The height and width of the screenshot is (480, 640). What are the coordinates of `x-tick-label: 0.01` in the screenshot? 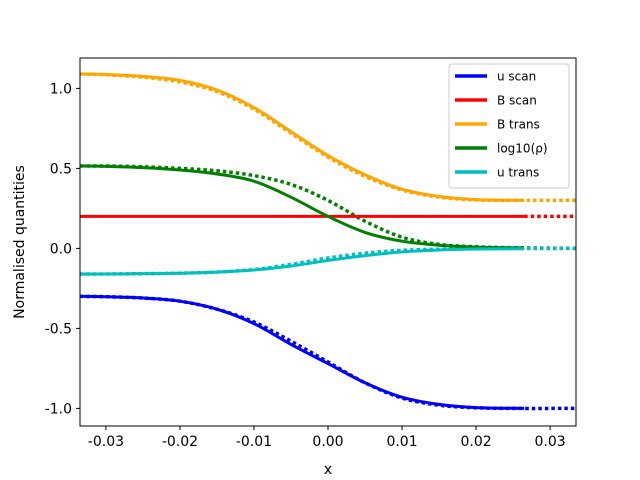 It's located at (401, 442).